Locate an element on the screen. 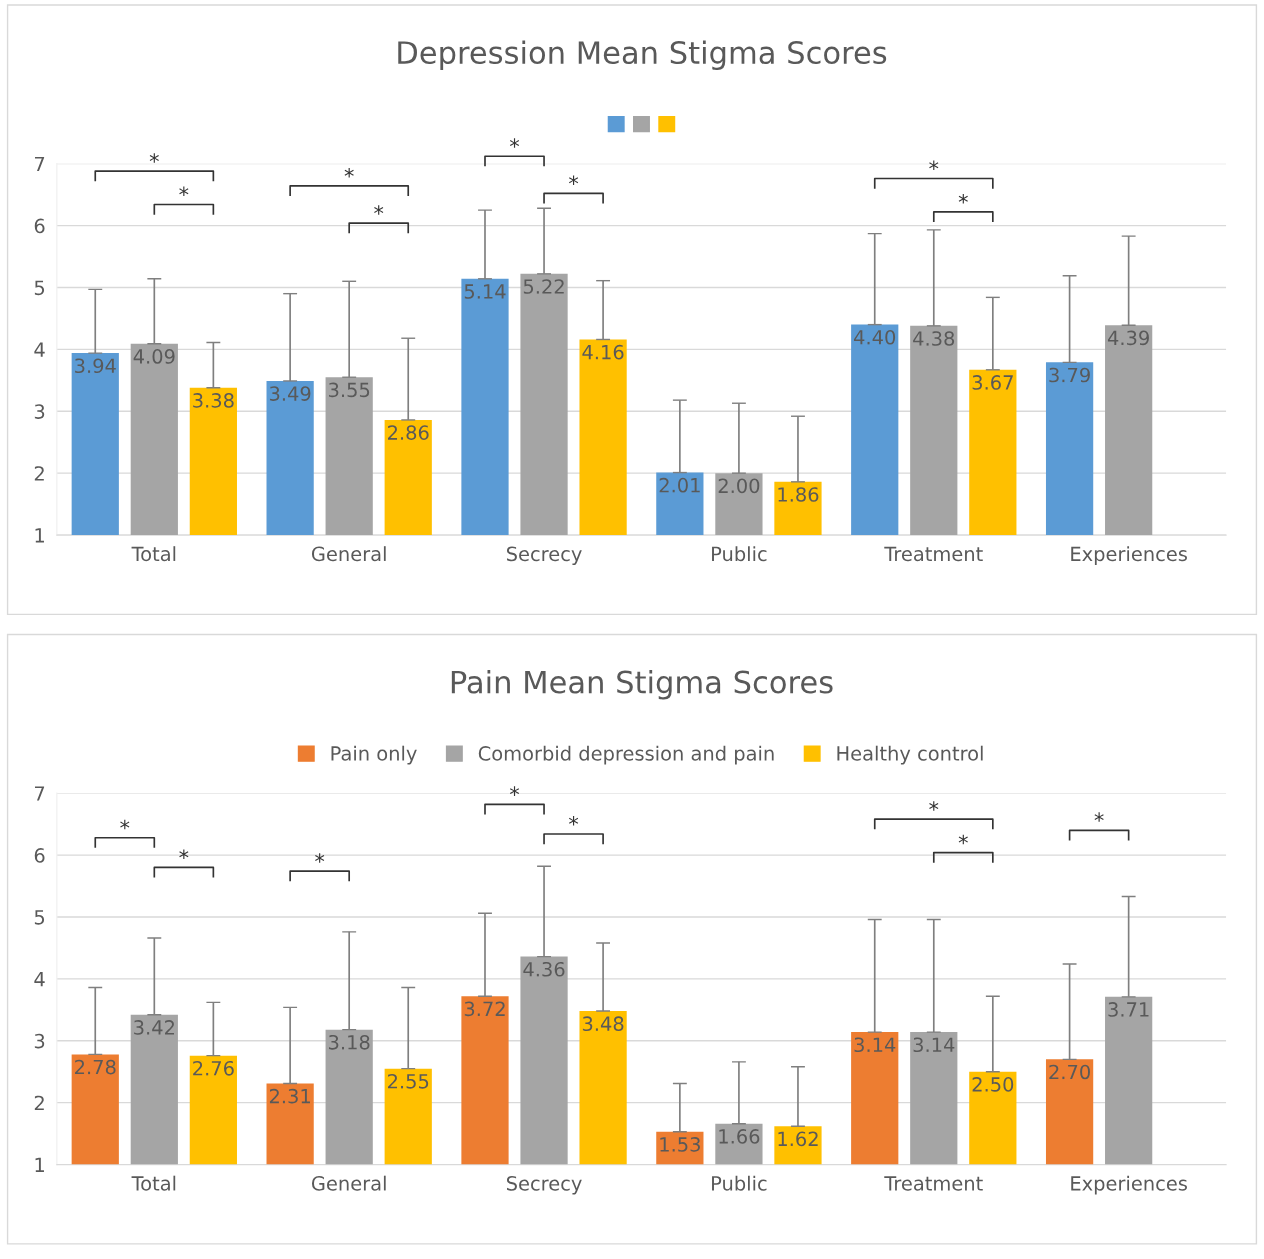 Image resolution: width=1264 pixels, height=1259 pixels. legend-label: Comorbid depression and pain is located at coordinates (626, 755).